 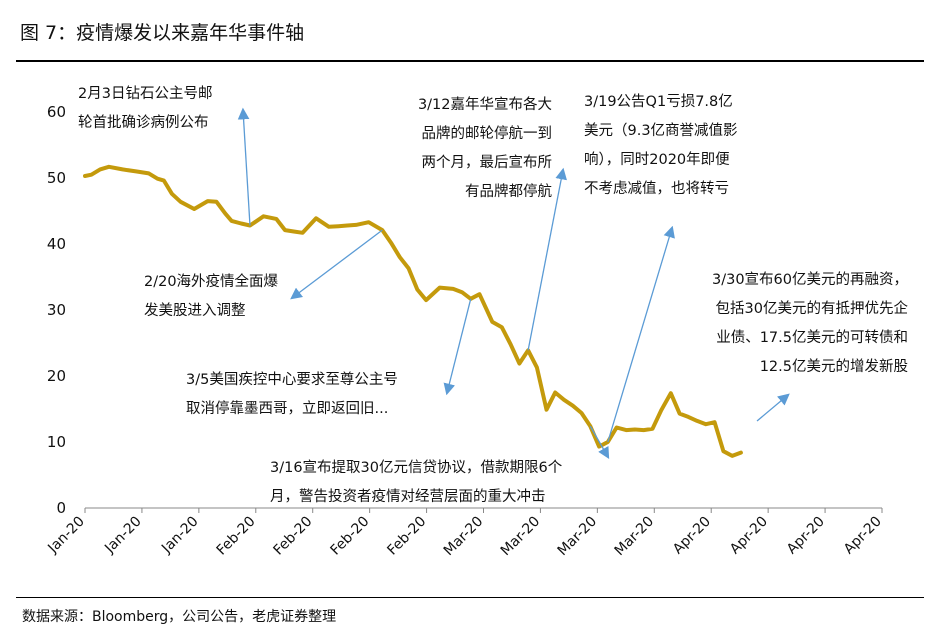 What do you see at coordinates (143, 123) in the screenshot?
I see `annotation-line: 轮首批确诊病例公布` at bounding box center [143, 123].